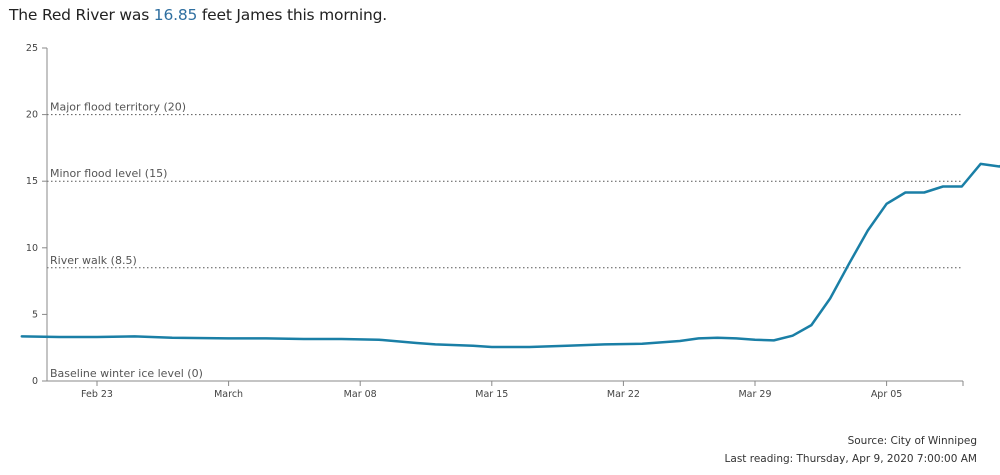 The image size is (1000, 475). I want to click on y-tick-label: 15, so click(32, 181).